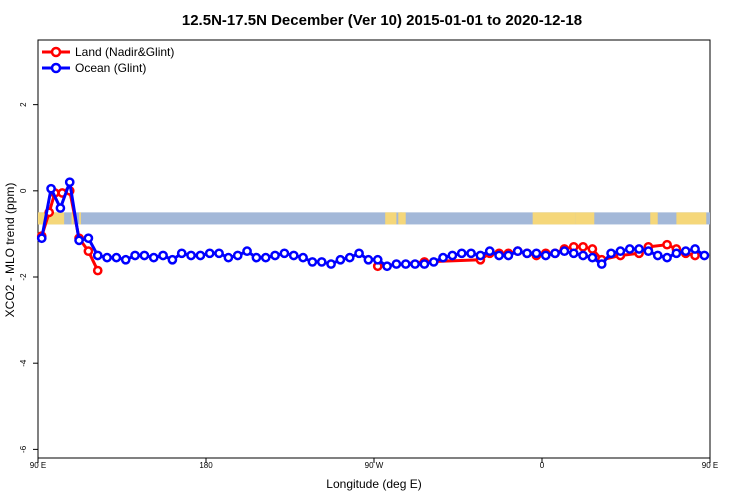 The width and height of the screenshot is (750, 500). Describe the element at coordinates (23, 363) in the screenshot. I see `y-tick-label: -4` at that location.